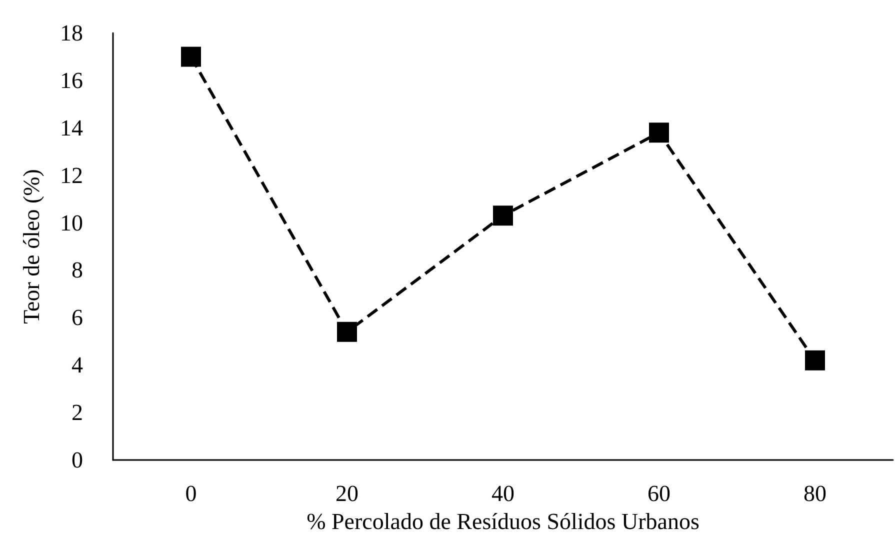  Describe the element at coordinates (503, 521) in the screenshot. I see `x-axis-title: % Percolado de Resíduos Sólidos Urbanos` at that location.